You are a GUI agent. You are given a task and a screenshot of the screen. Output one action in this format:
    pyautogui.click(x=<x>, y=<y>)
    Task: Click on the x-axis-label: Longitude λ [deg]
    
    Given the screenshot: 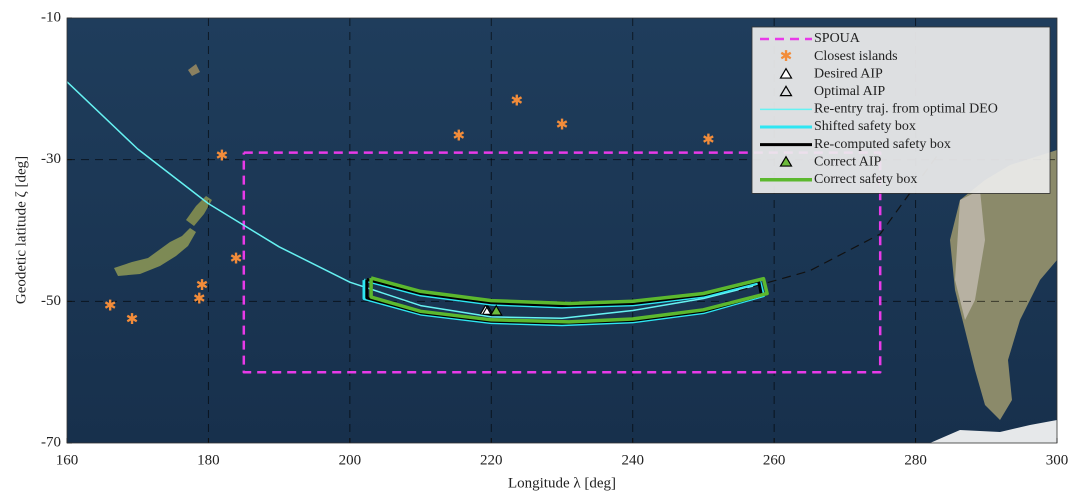 What is the action you would take?
    pyautogui.click(x=562, y=483)
    